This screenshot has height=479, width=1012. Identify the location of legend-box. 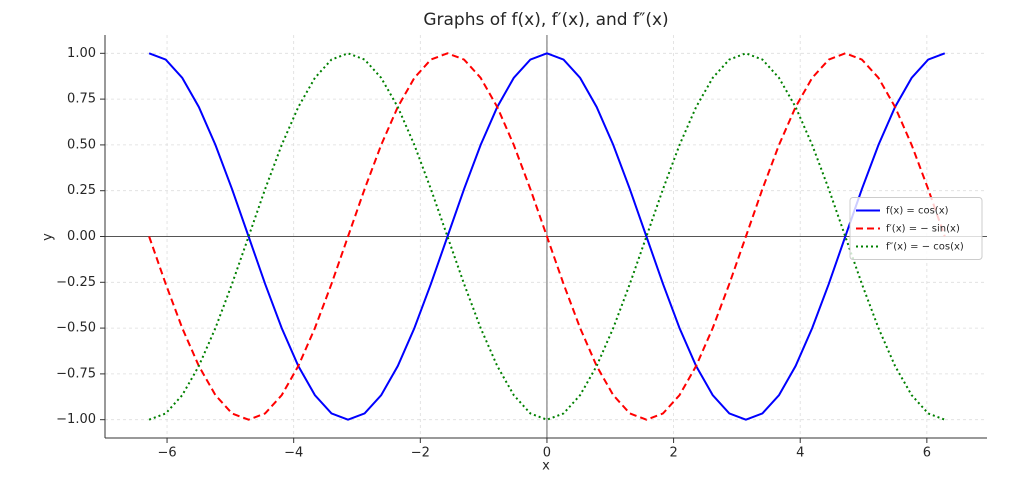
(916, 228).